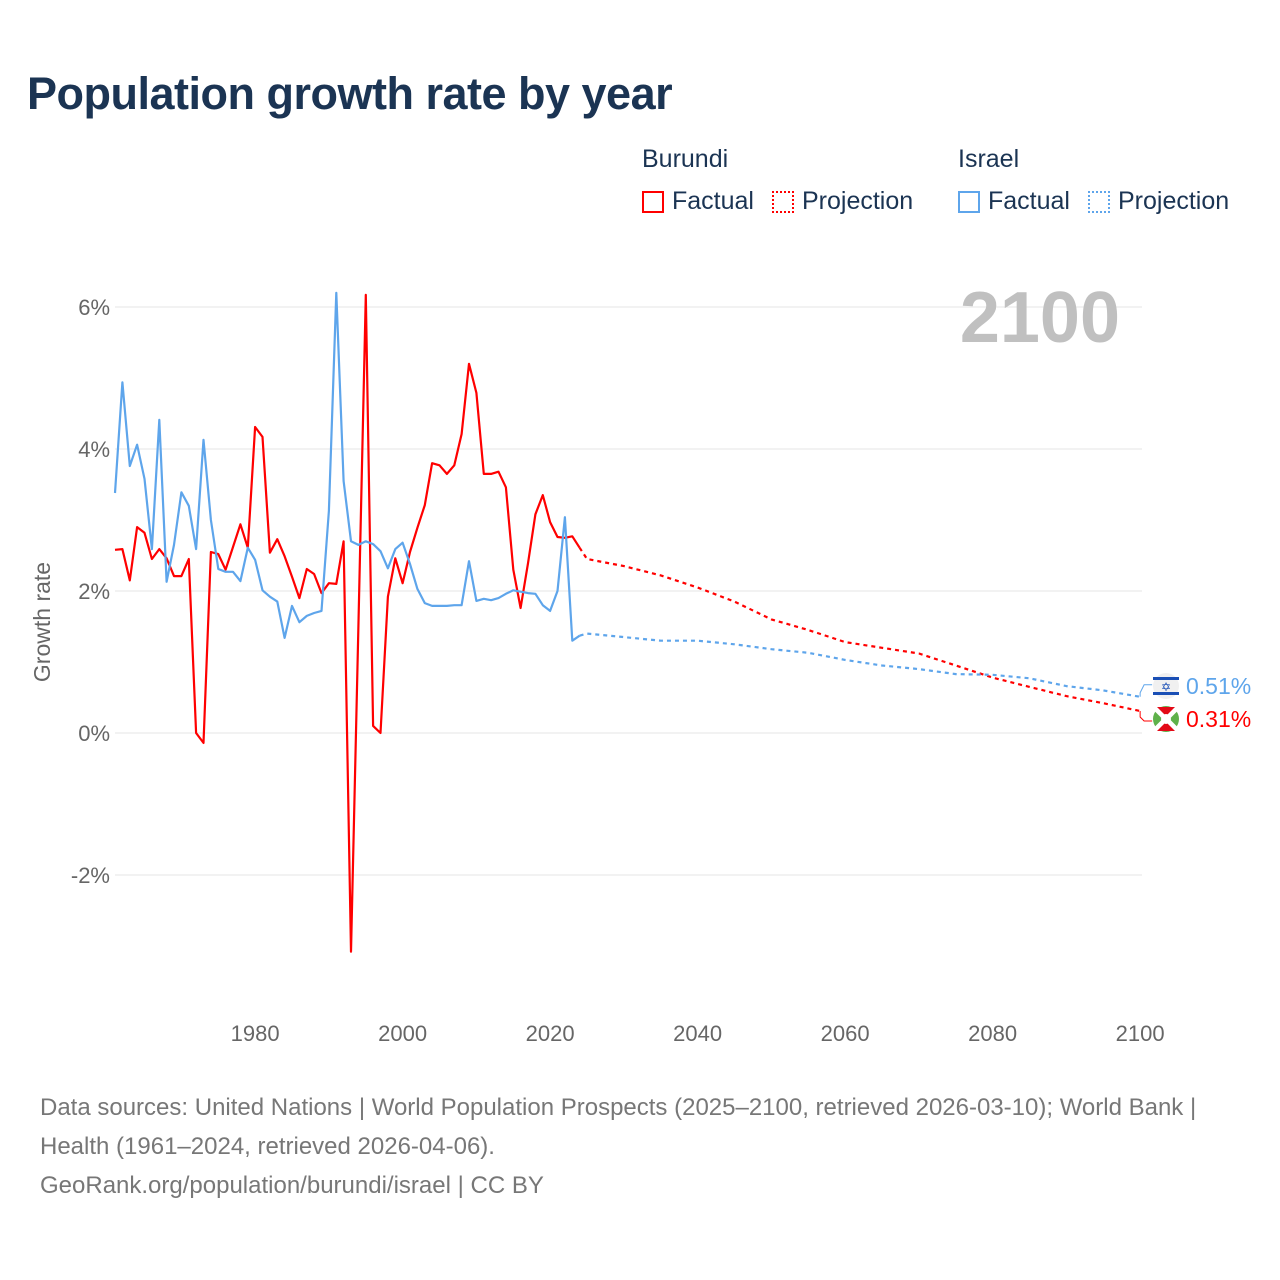 The width and height of the screenshot is (1280, 1280). I want to click on legend-group-name: Israel, so click(989, 159).